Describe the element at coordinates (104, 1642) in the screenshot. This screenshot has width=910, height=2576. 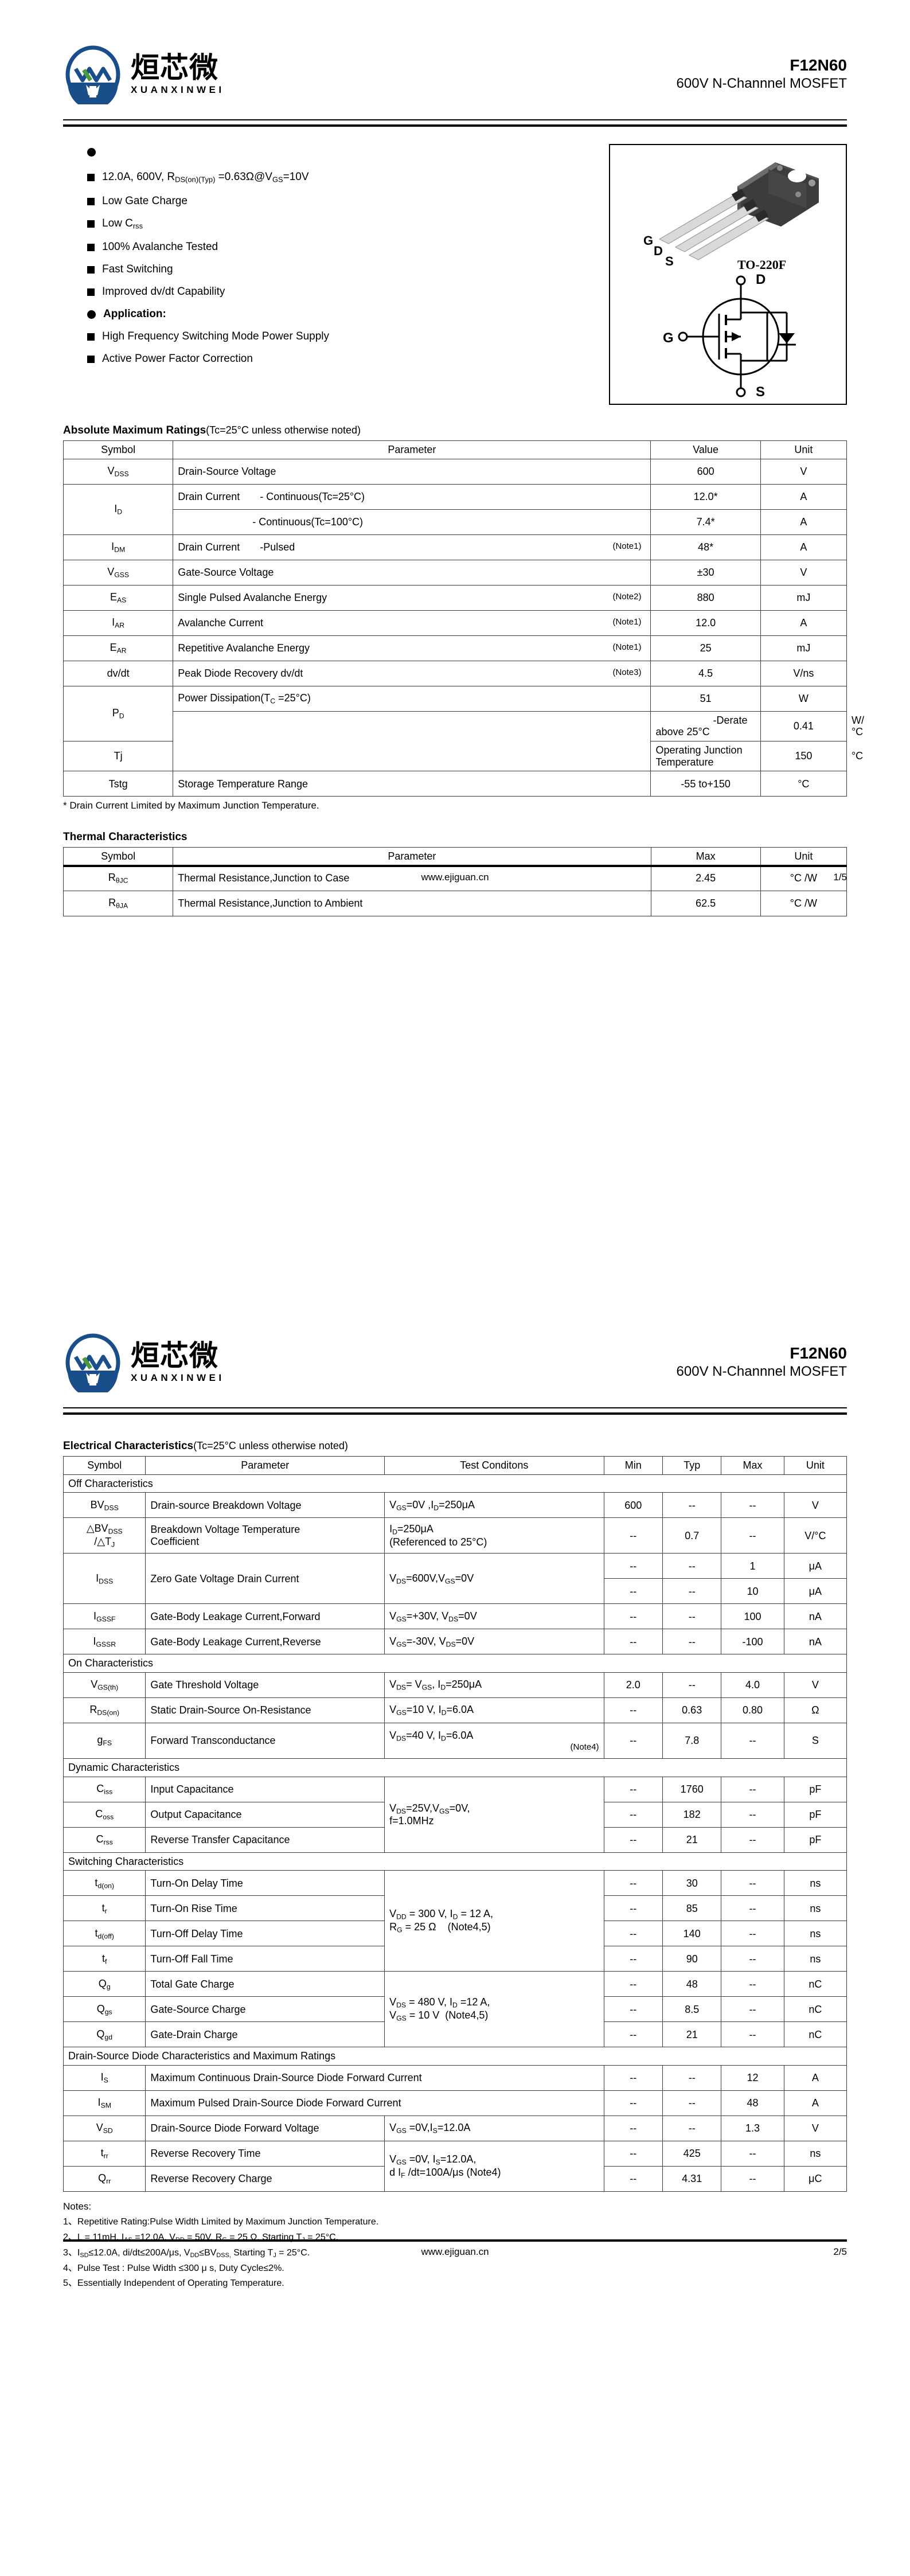
I see `row-symbol: IGSSR` at that location.